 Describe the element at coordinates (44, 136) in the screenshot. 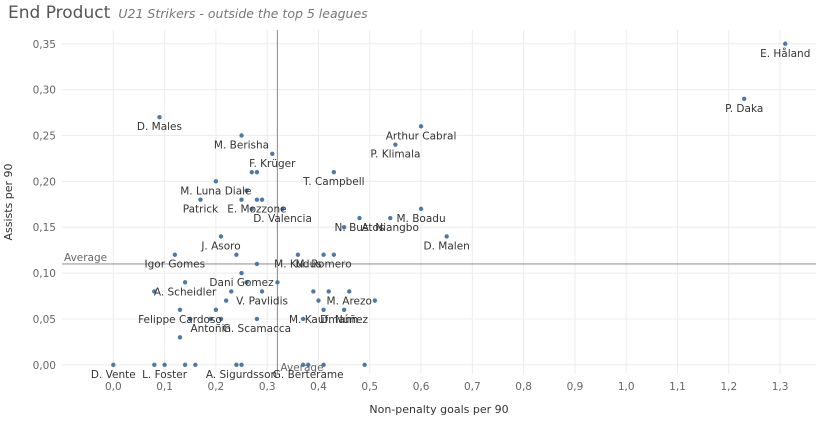

I see `y-tick-label: 0,25` at that location.